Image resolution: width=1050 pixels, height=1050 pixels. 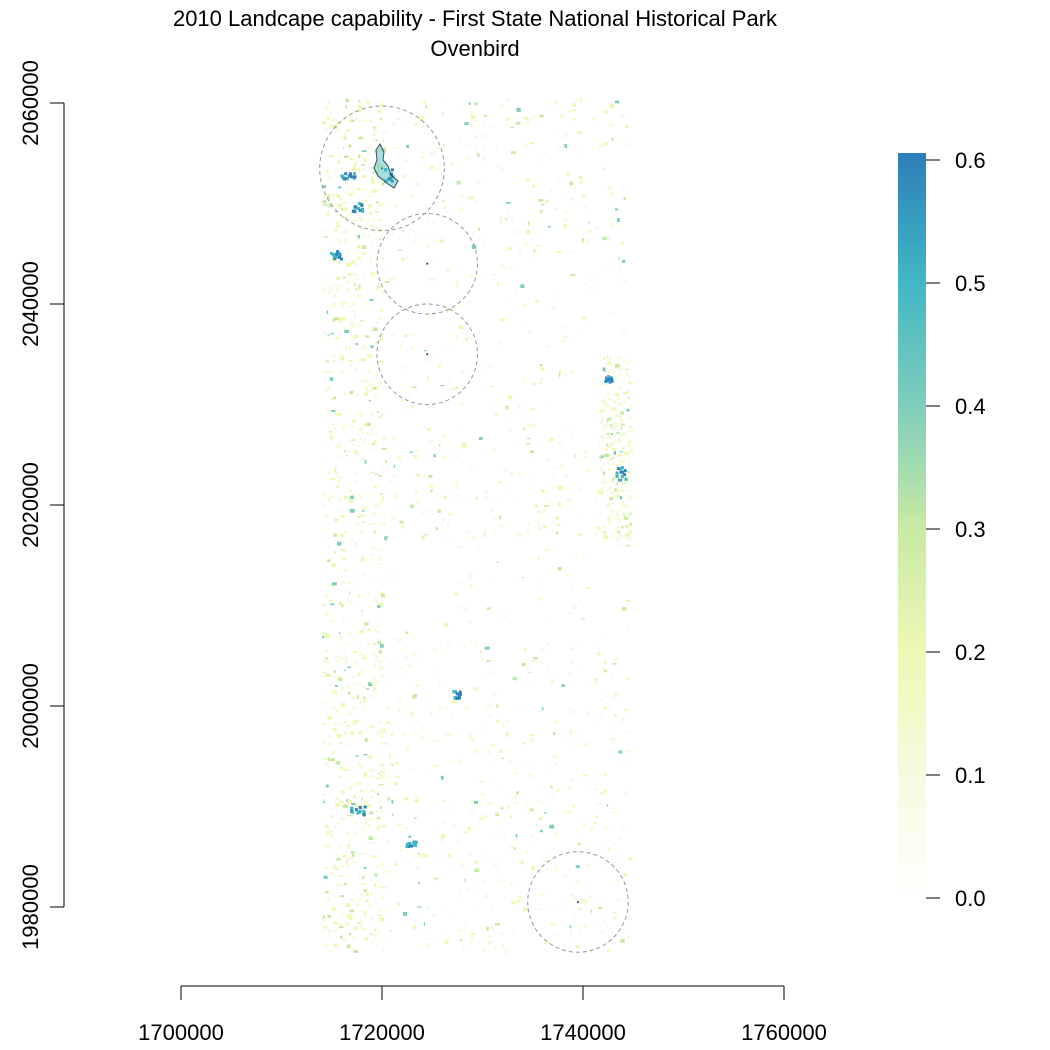 I want to click on buffer-circle, so click(x=427, y=354).